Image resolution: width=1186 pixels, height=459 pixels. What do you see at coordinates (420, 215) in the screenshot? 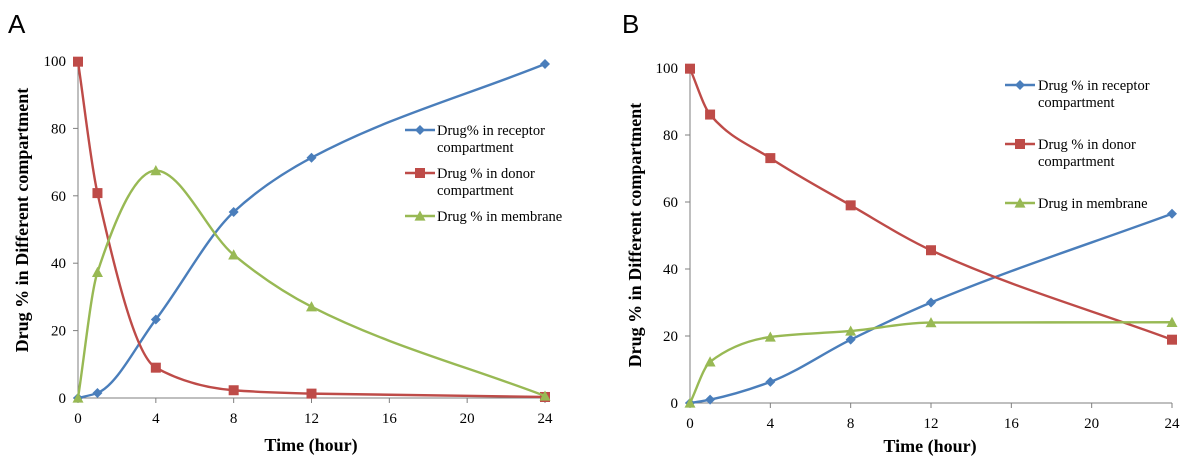
I see `panel-a-legend-marker-membrane` at bounding box center [420, 215].